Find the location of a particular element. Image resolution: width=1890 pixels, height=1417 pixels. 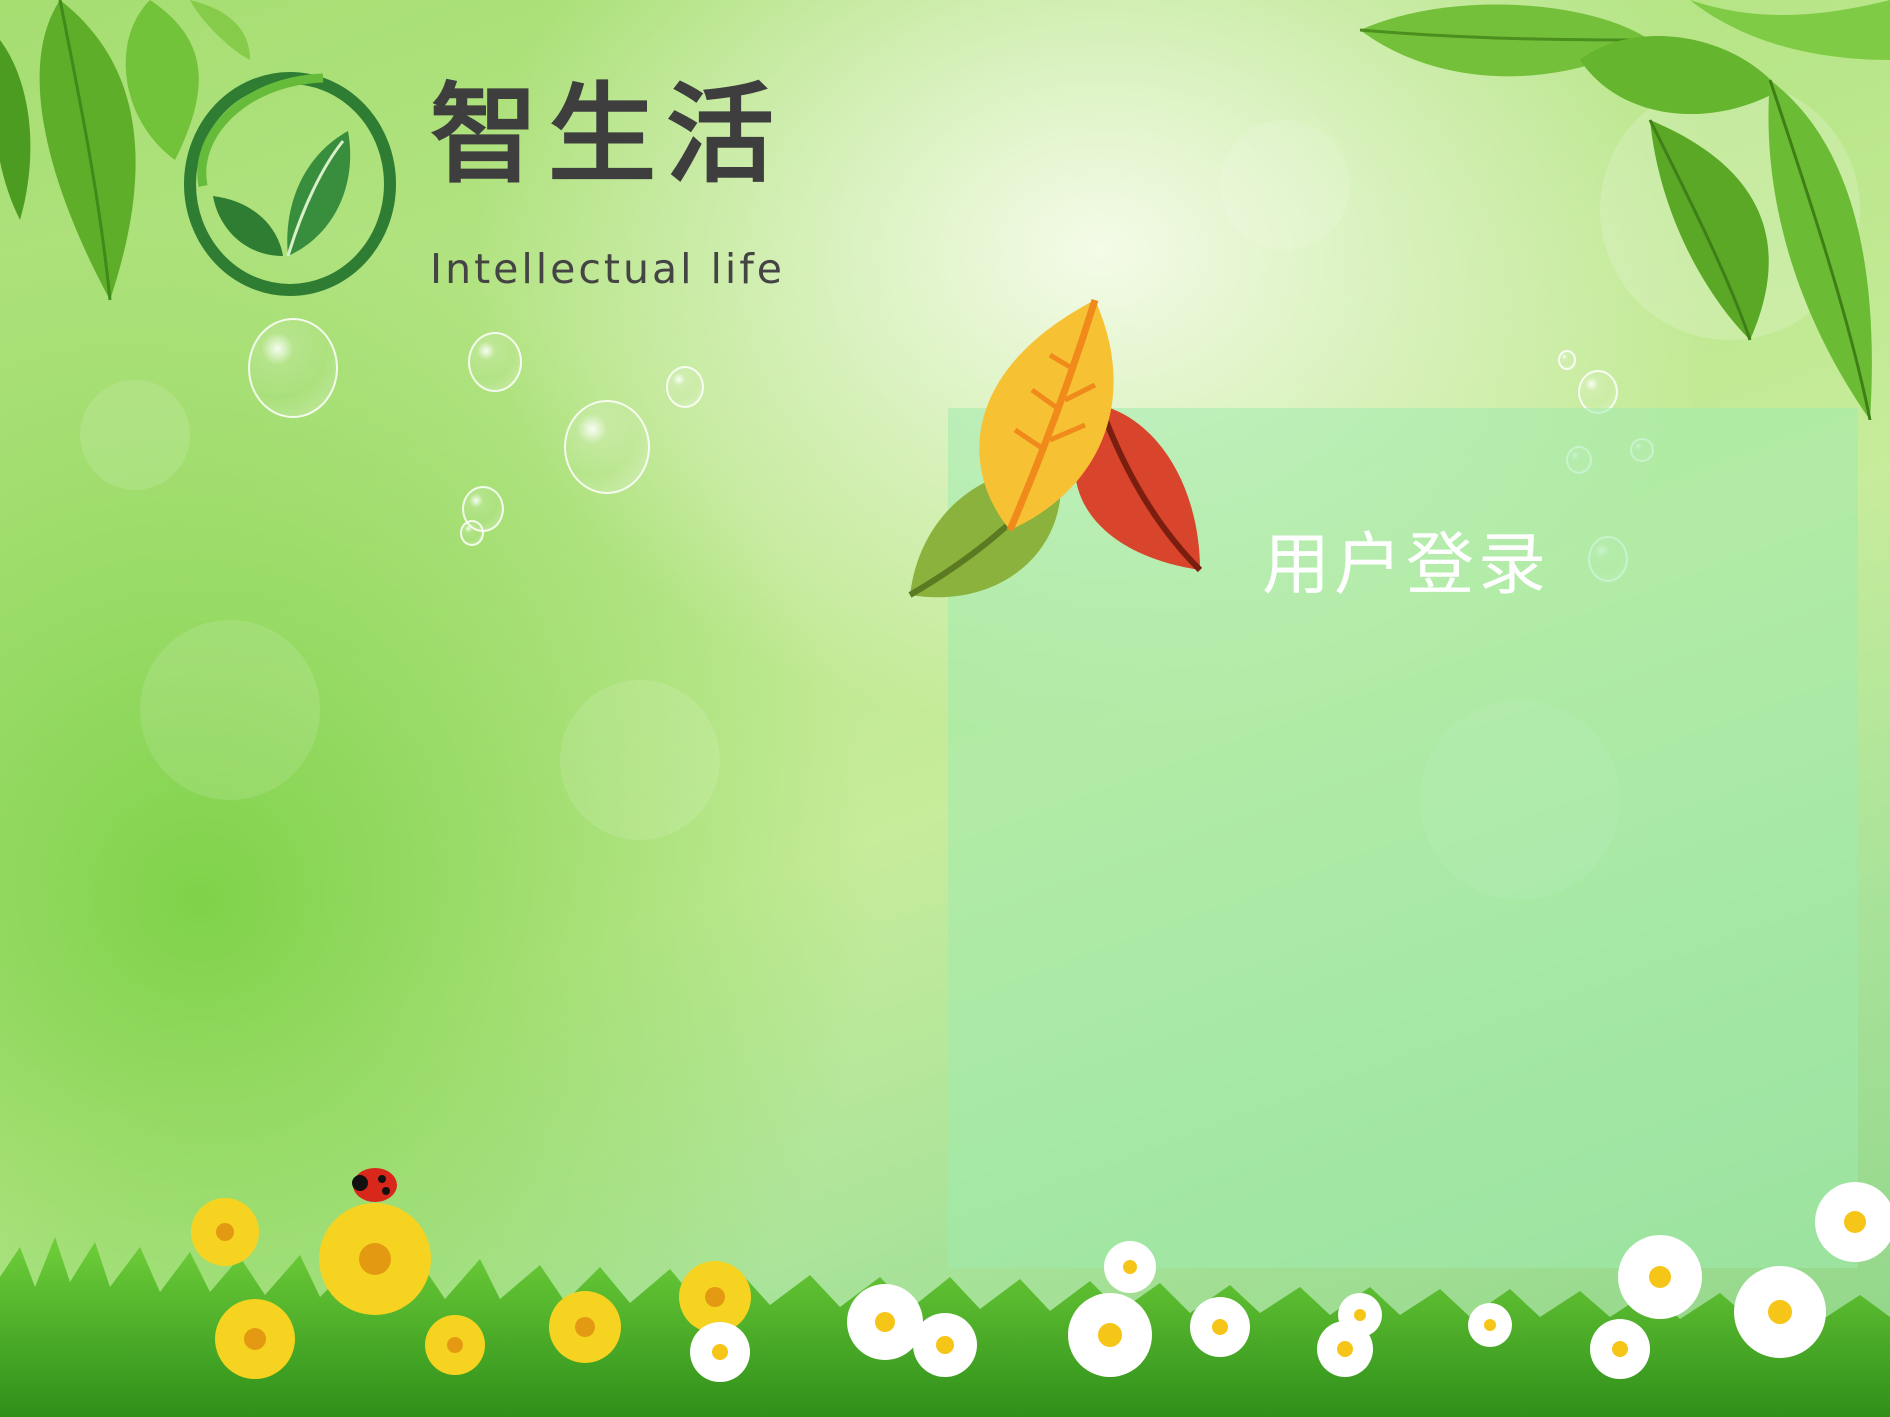

brand-subtitle: Intellectual life is located at coordinates (607, 269).